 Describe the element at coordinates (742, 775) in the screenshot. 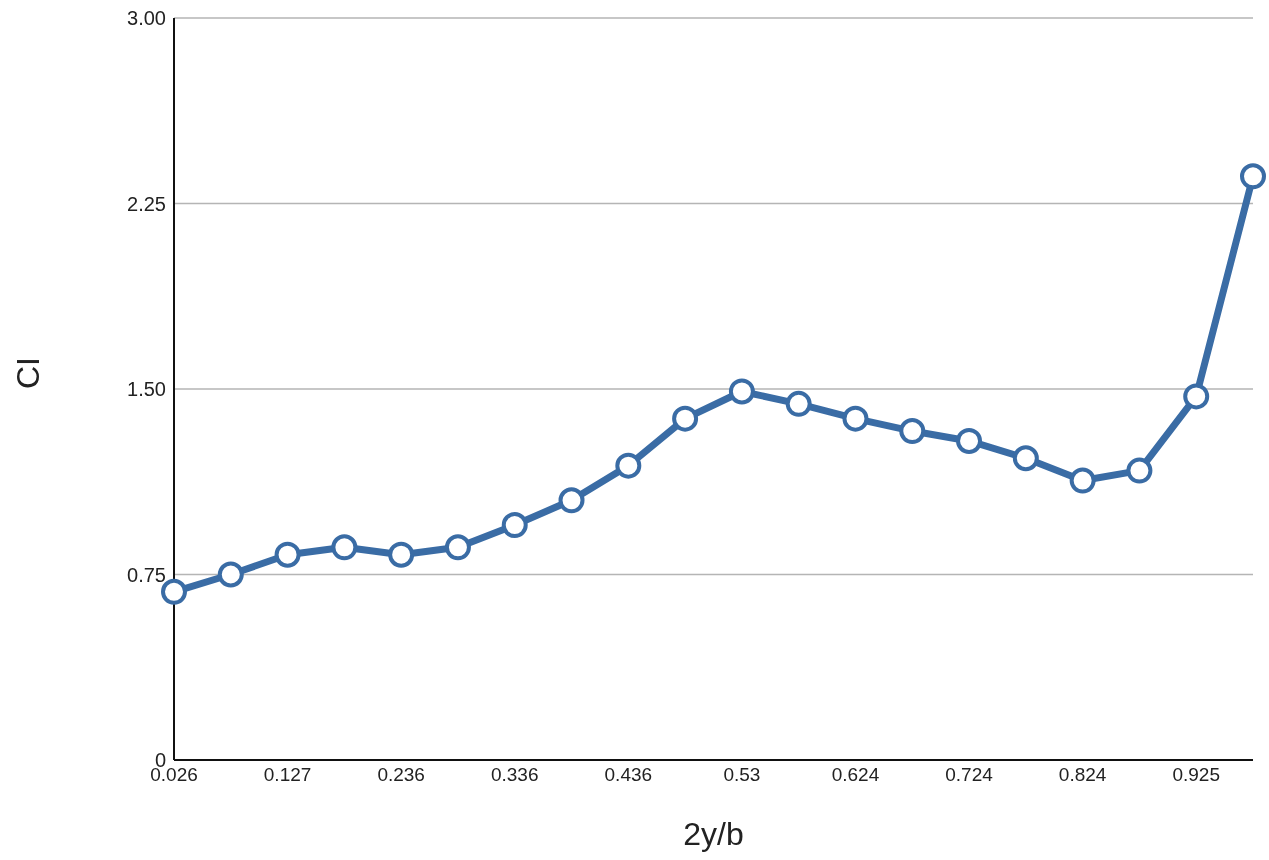

I see `x-tick-label: 0.53` at that location.